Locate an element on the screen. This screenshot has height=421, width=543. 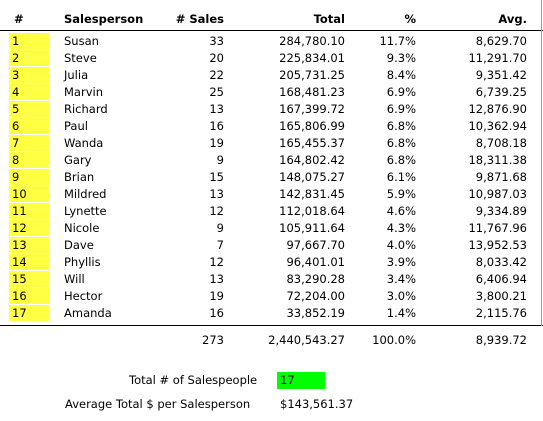
table-cell: 225,834.01 is located at coordinates (312, 58).